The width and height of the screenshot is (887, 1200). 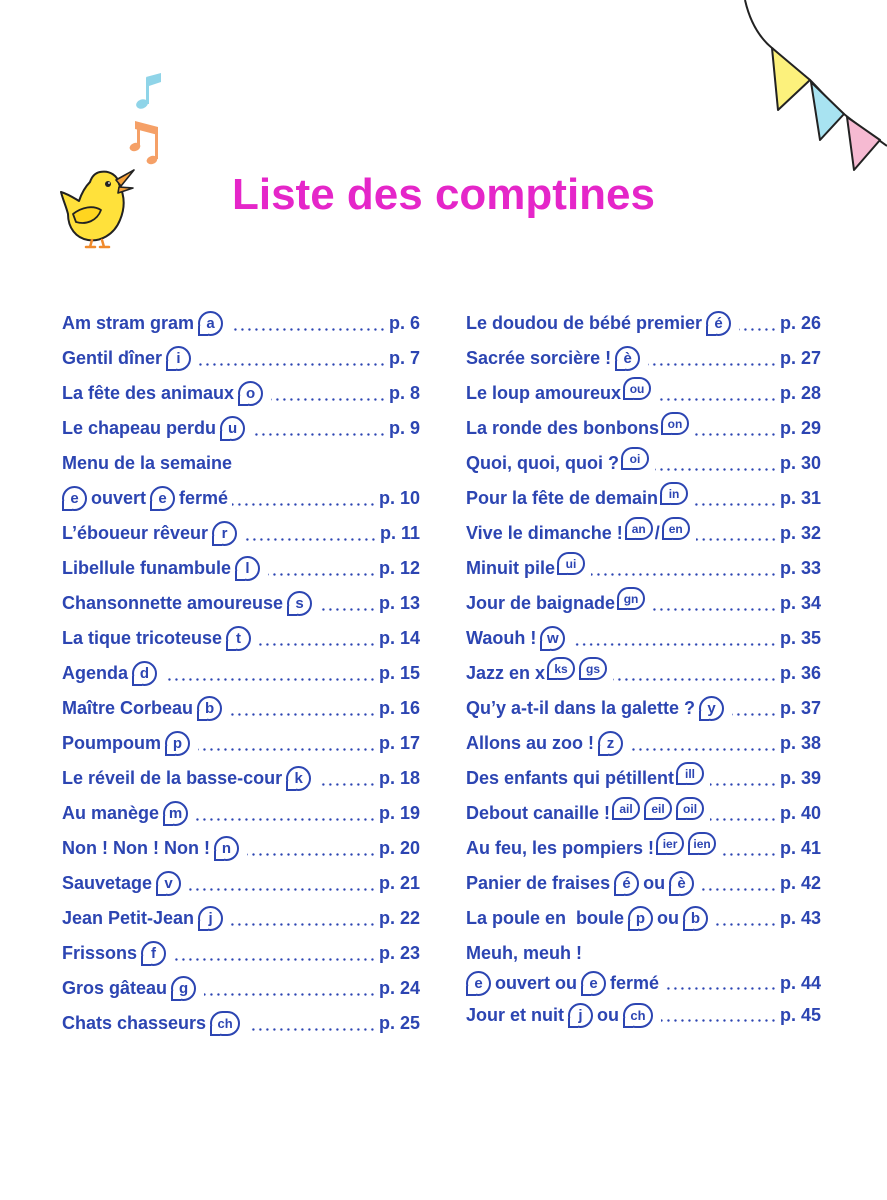 I want to click on page-number: p. 31, so click(x=800, y=498).